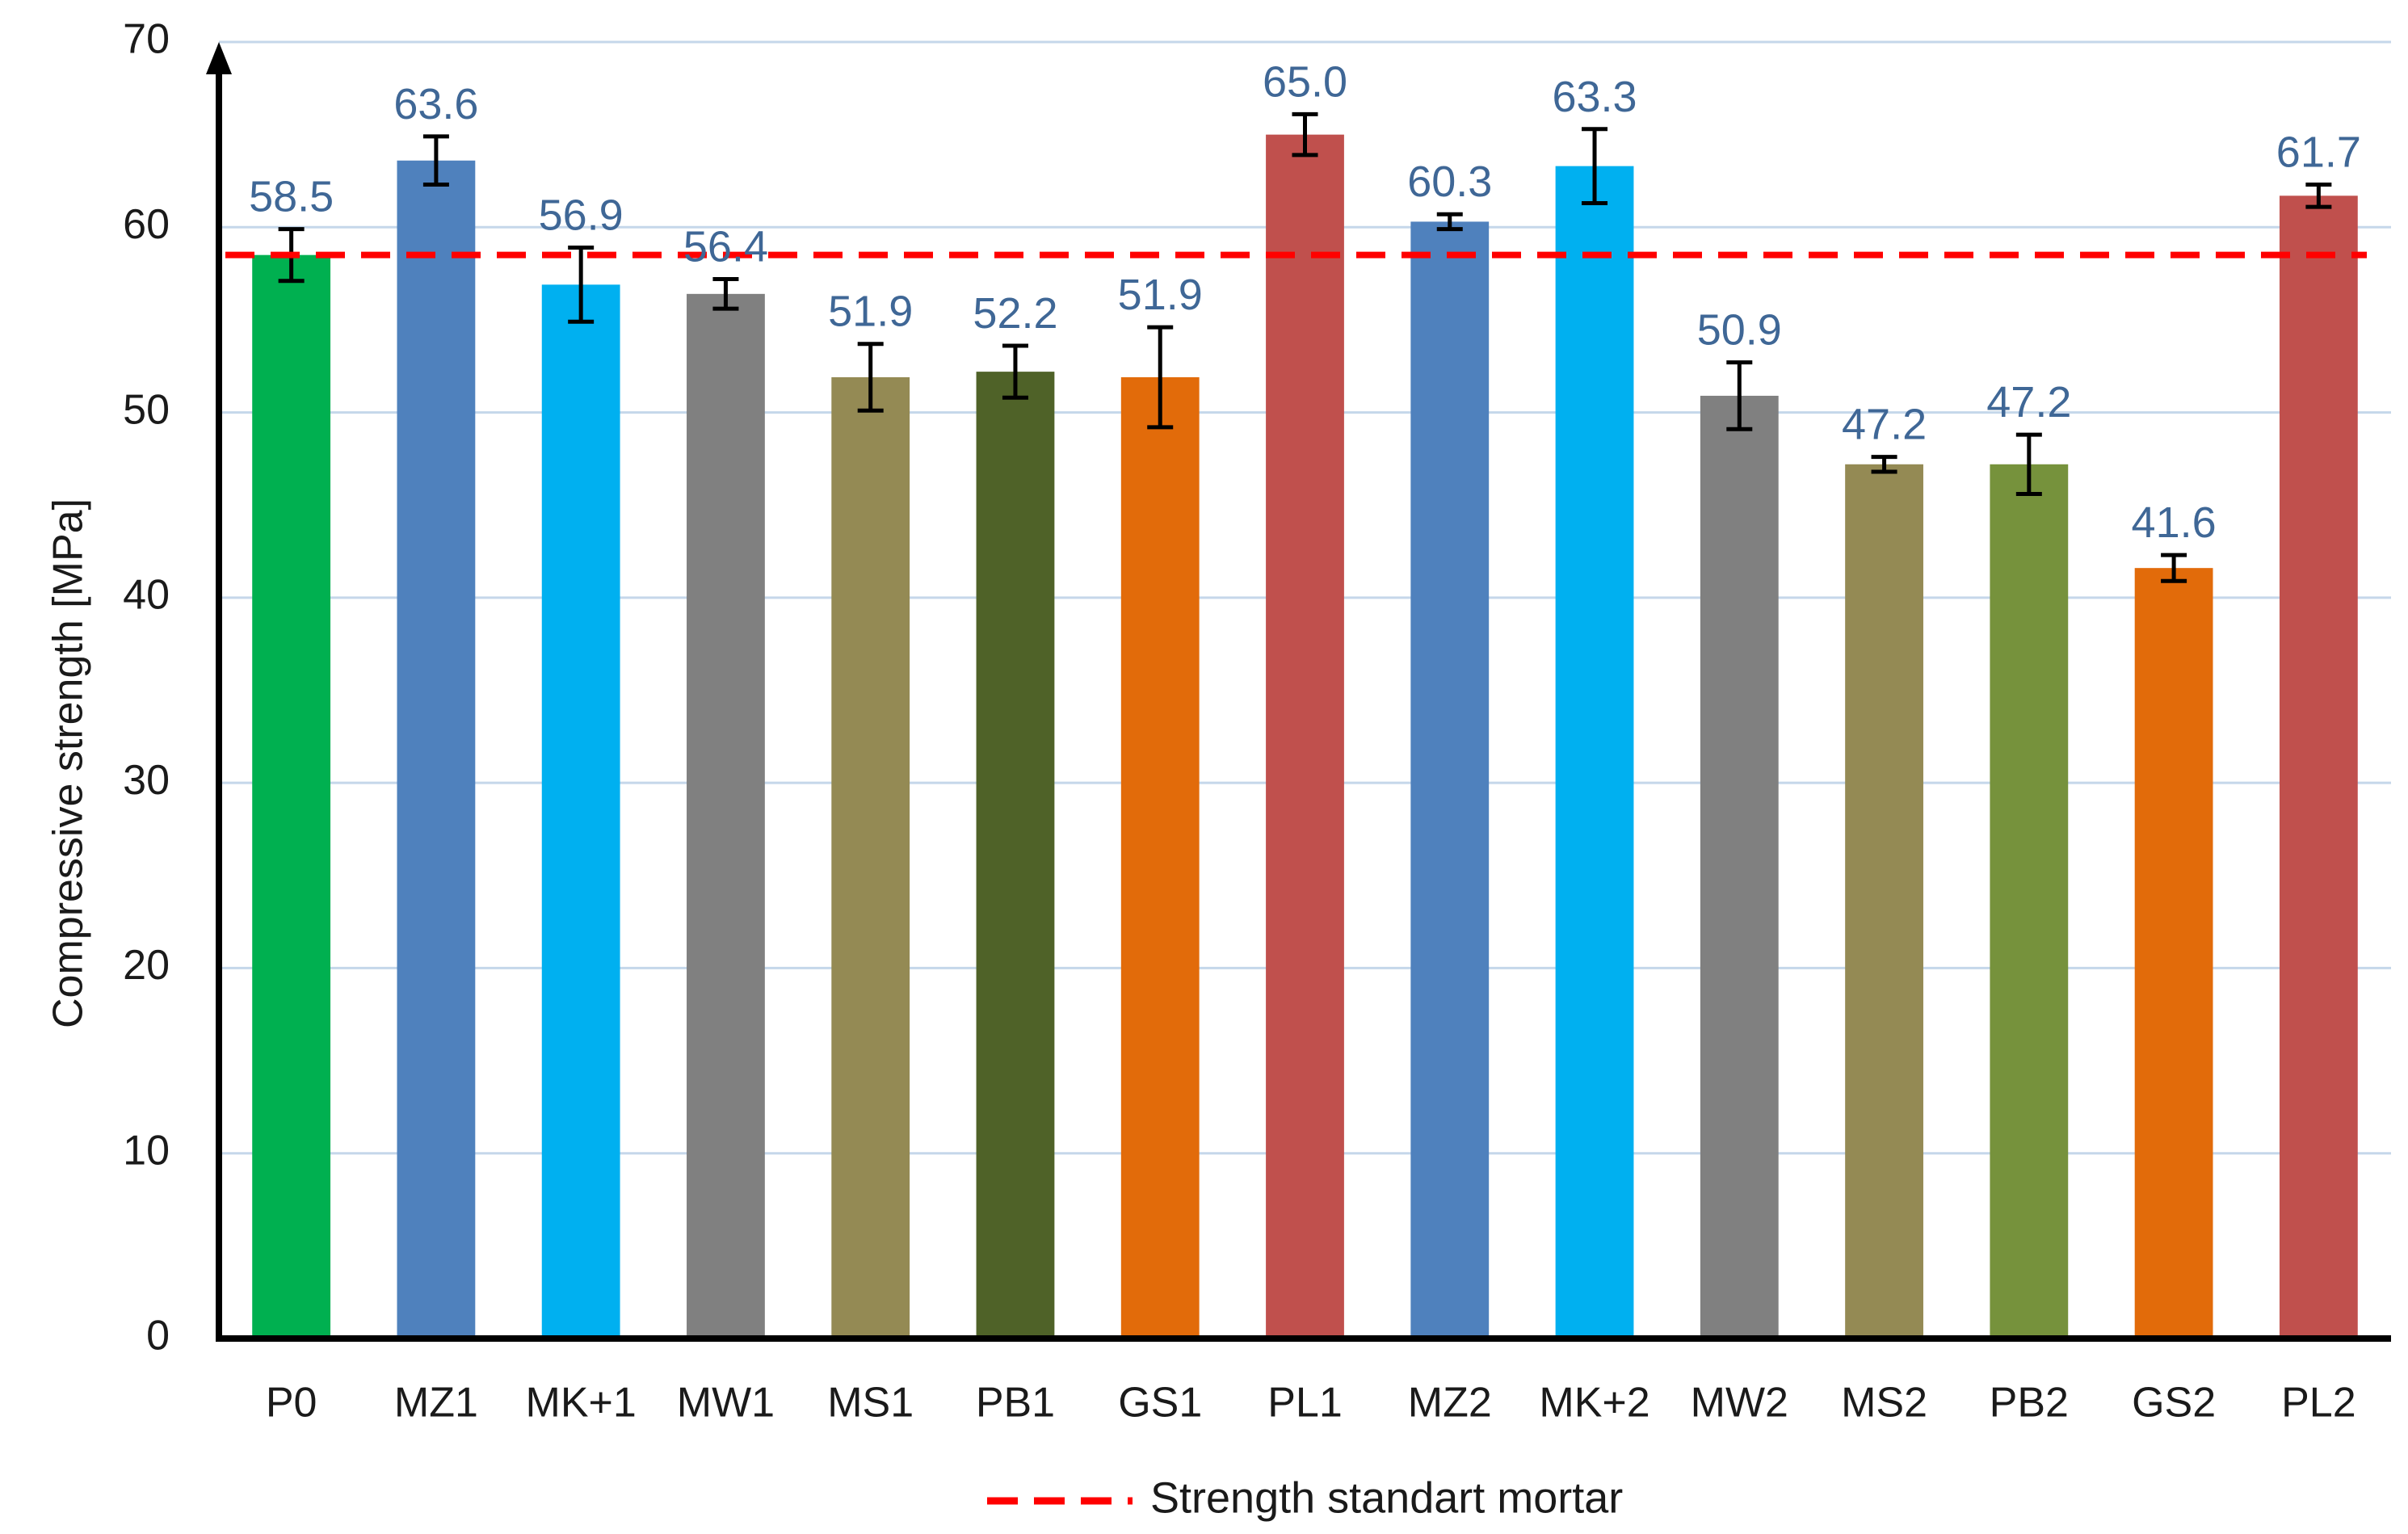  I want to click on bar-pb1, so click(1015, 856).